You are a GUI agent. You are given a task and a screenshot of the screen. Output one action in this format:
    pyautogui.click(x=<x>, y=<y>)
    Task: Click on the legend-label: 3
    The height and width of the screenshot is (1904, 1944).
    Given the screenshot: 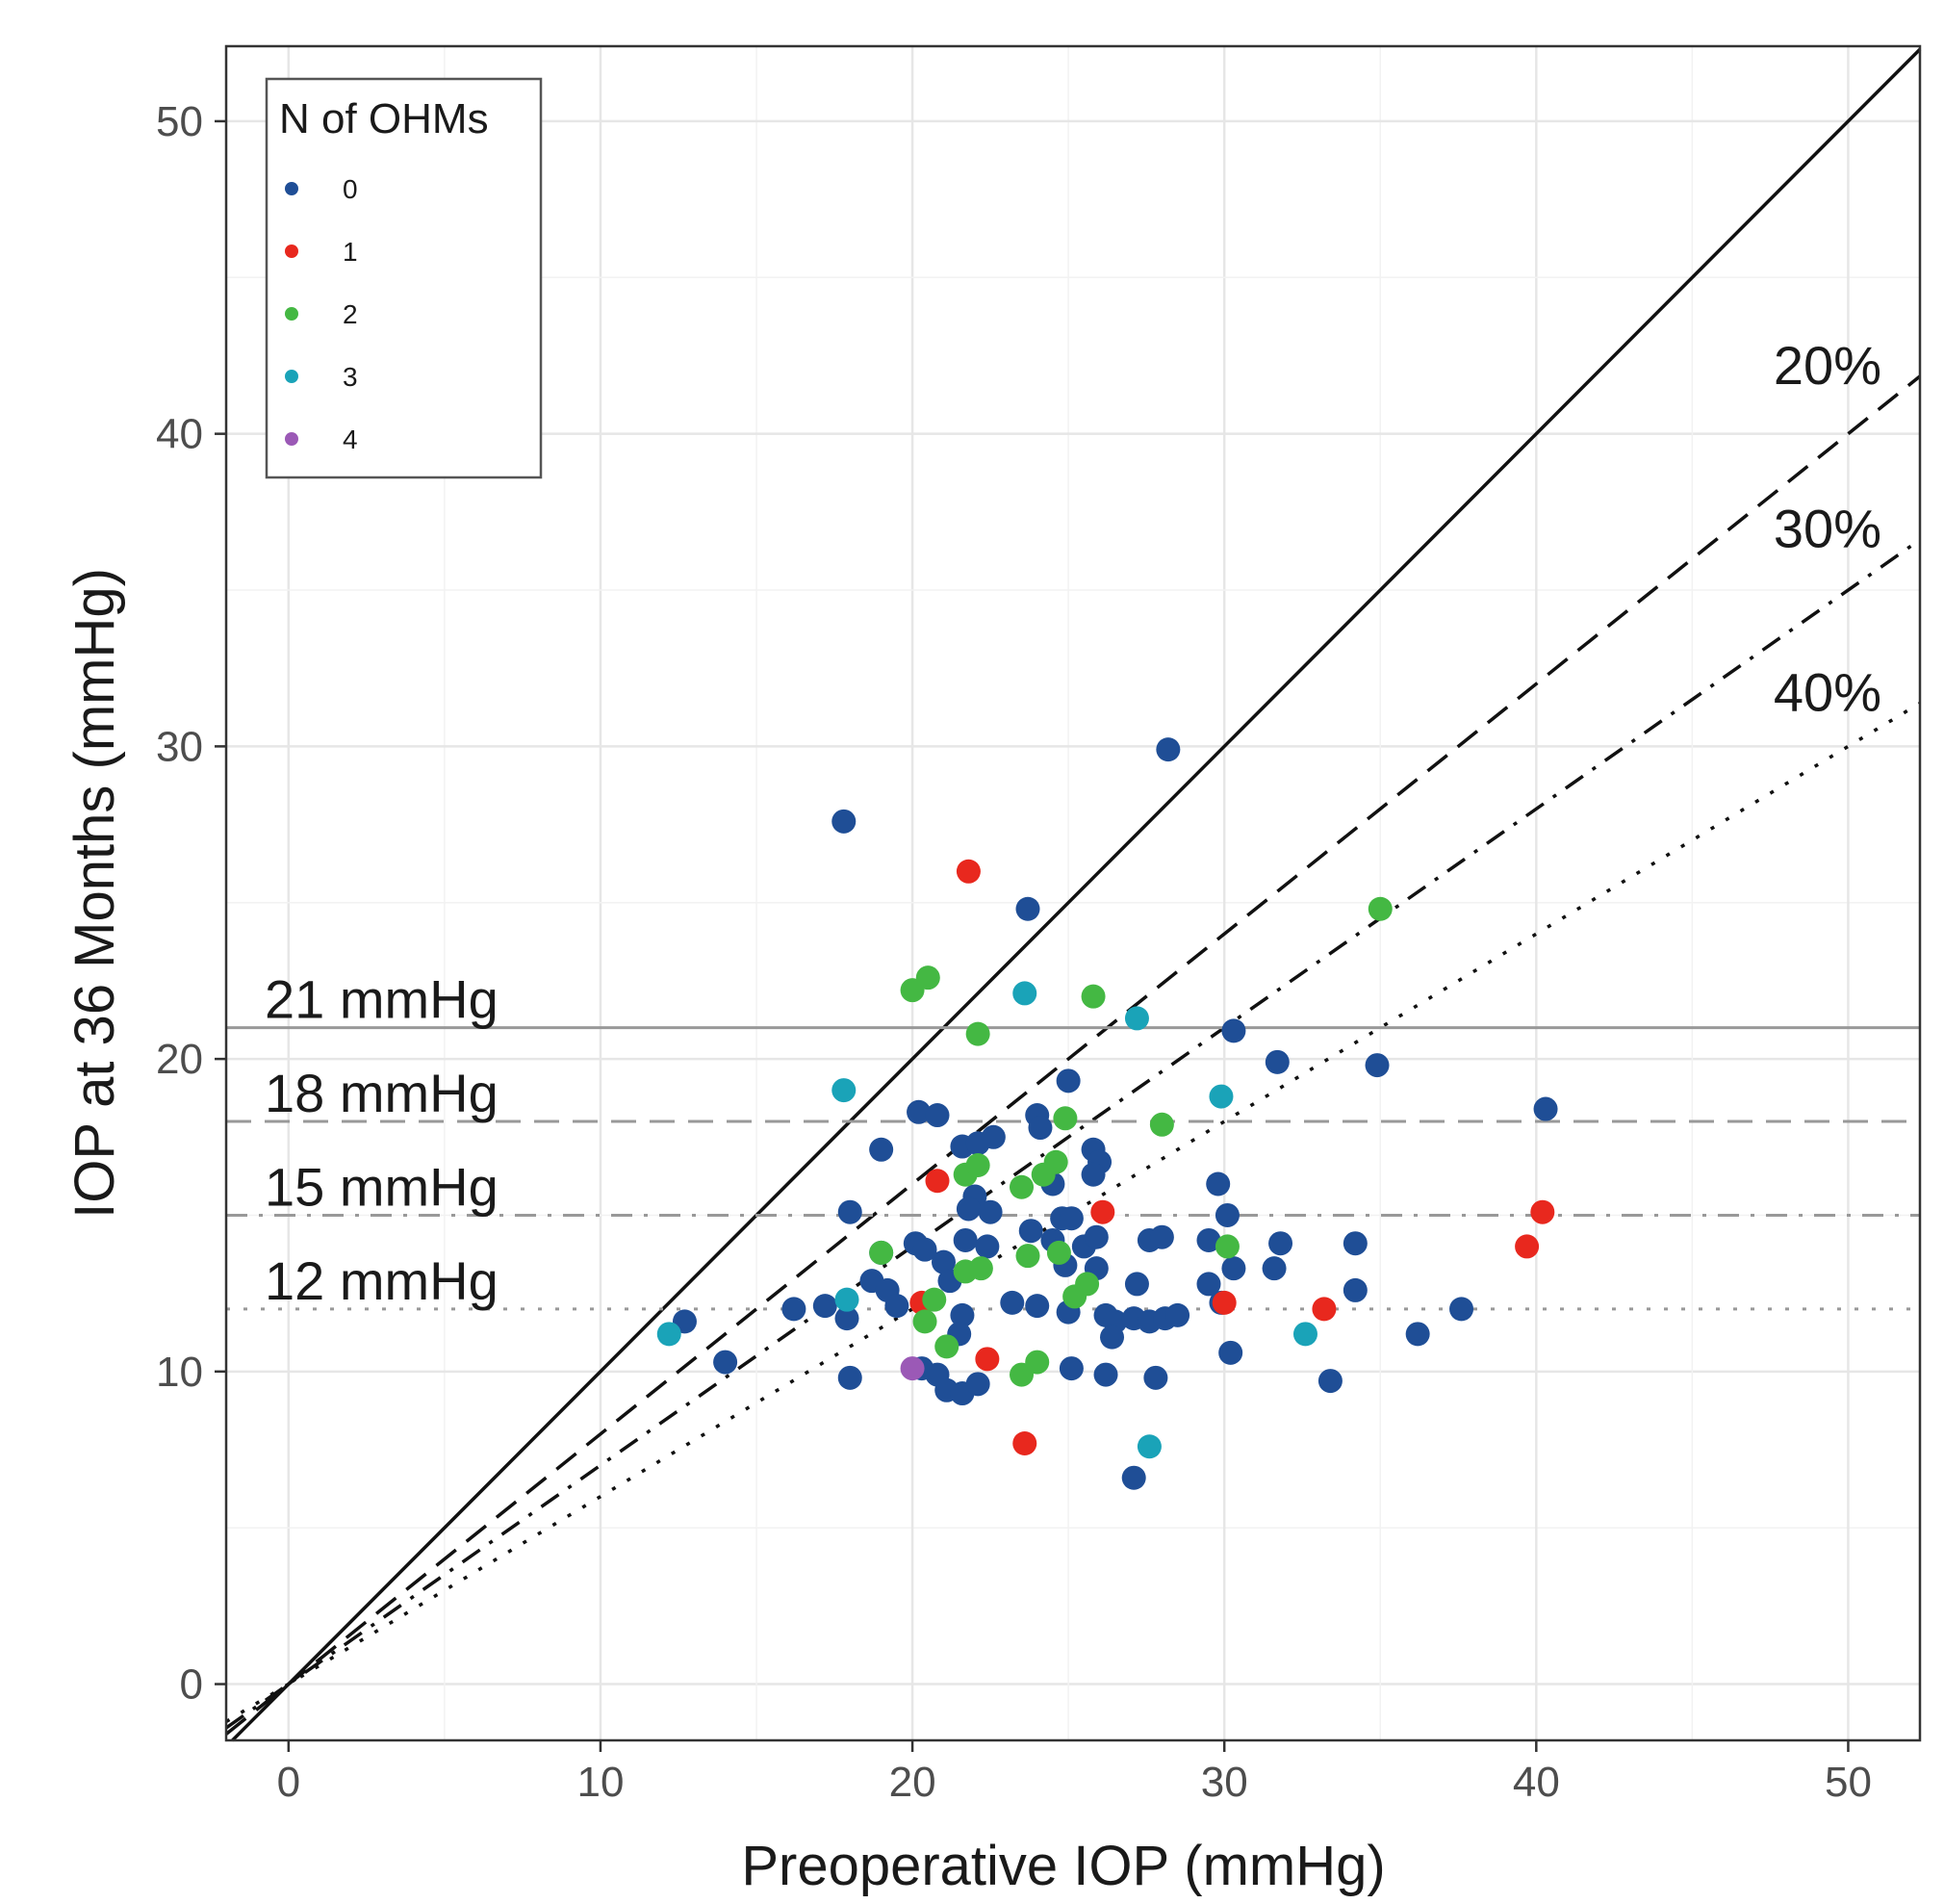 What is the action you would take?
    pyautogui.click(x=350, y=377)
    